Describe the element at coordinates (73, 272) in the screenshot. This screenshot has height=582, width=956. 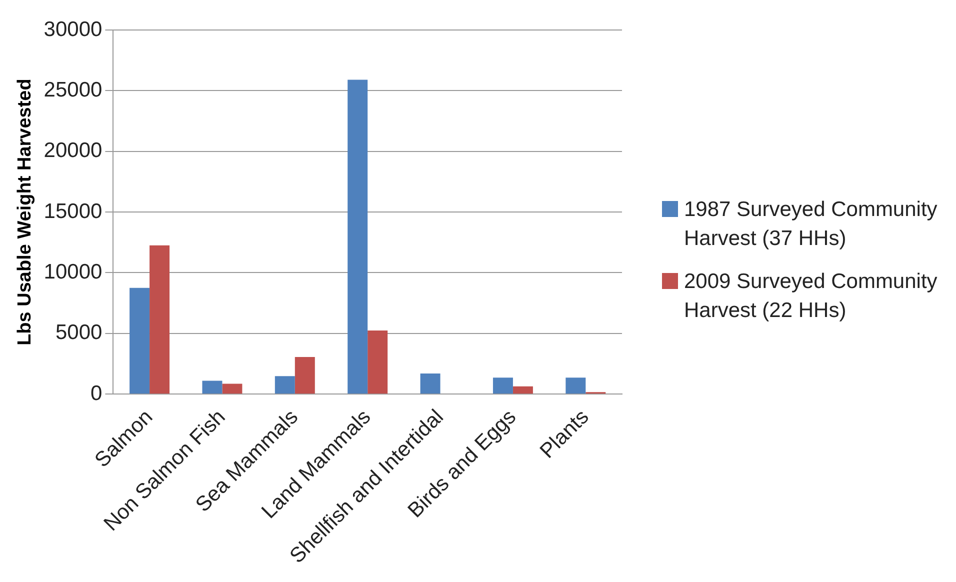
I see `y-tick-label: 10000` at that location.